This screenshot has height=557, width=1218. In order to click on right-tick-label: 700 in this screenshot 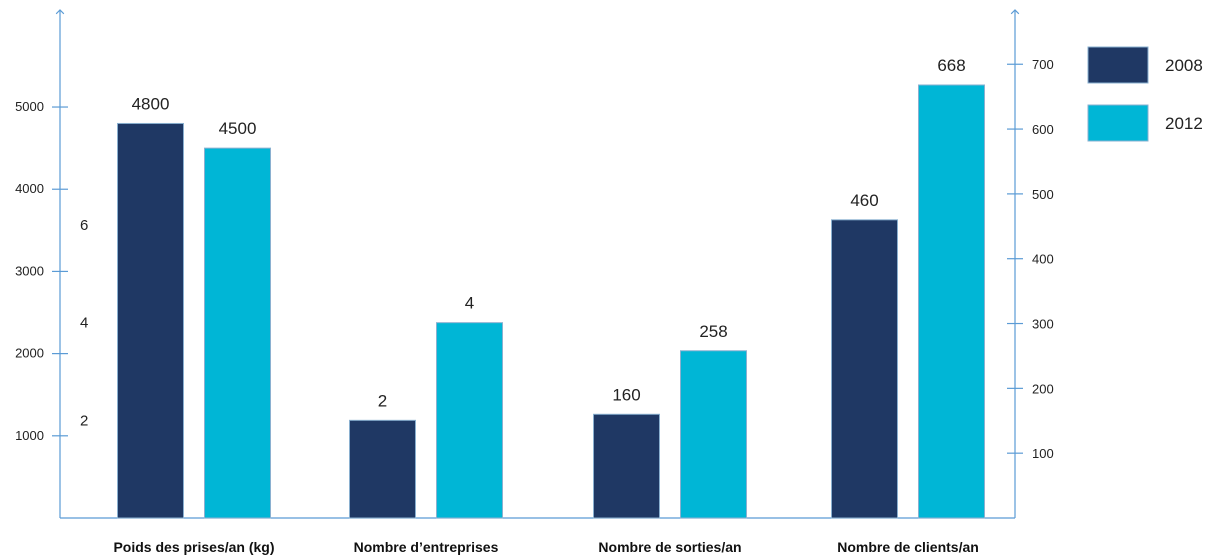, I will do `click(1043, 64)`.